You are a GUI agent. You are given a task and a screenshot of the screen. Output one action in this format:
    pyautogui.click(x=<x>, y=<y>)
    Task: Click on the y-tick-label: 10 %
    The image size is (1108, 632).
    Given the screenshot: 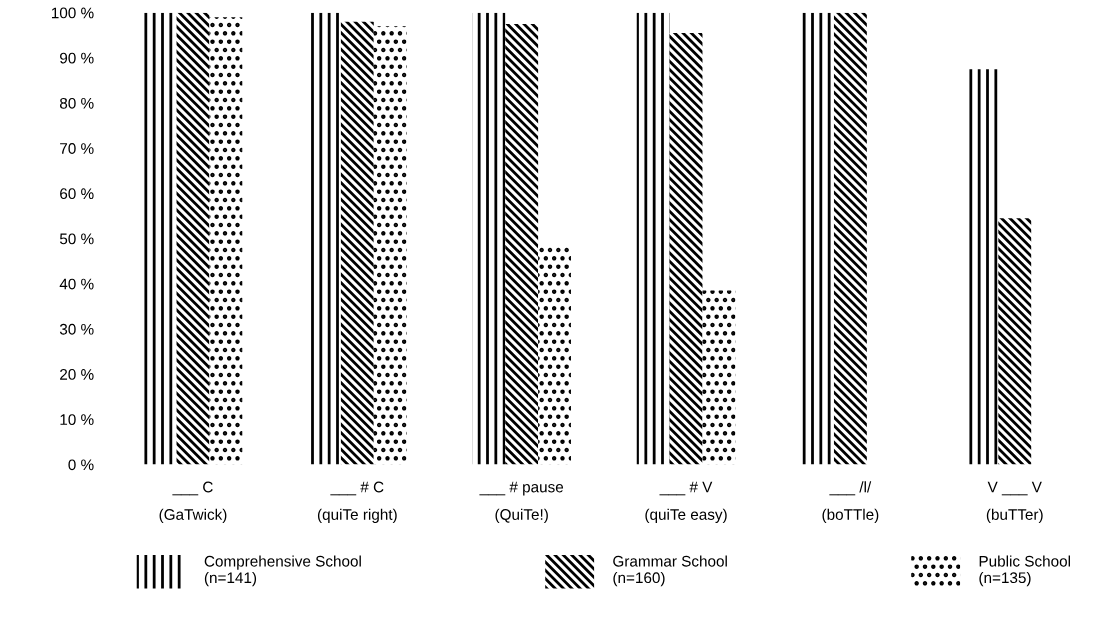 What is the action you would take?
    pyautogui.click(x=77, y=420)
    